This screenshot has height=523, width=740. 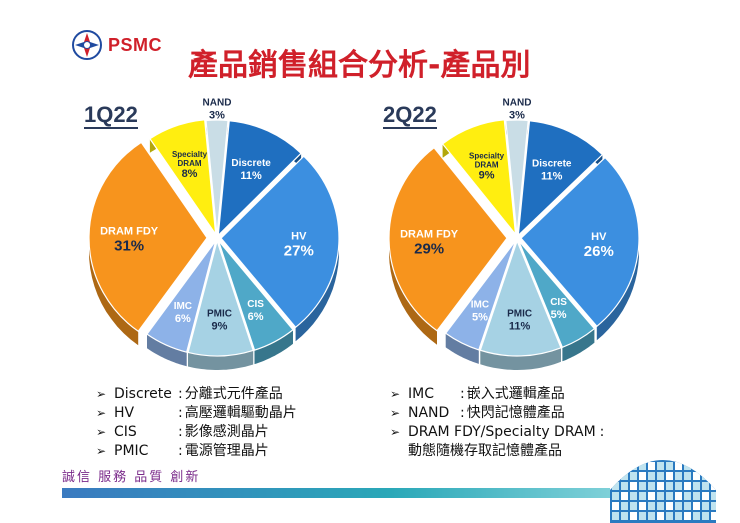 I want to click on legend-key: CIS, so click(x=125, y=432).